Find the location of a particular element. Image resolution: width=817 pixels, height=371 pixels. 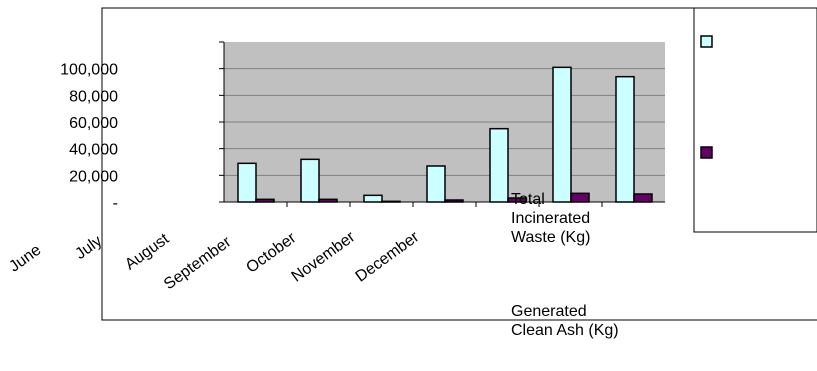

x-tick-label: July is located at coordinates (88, 247).